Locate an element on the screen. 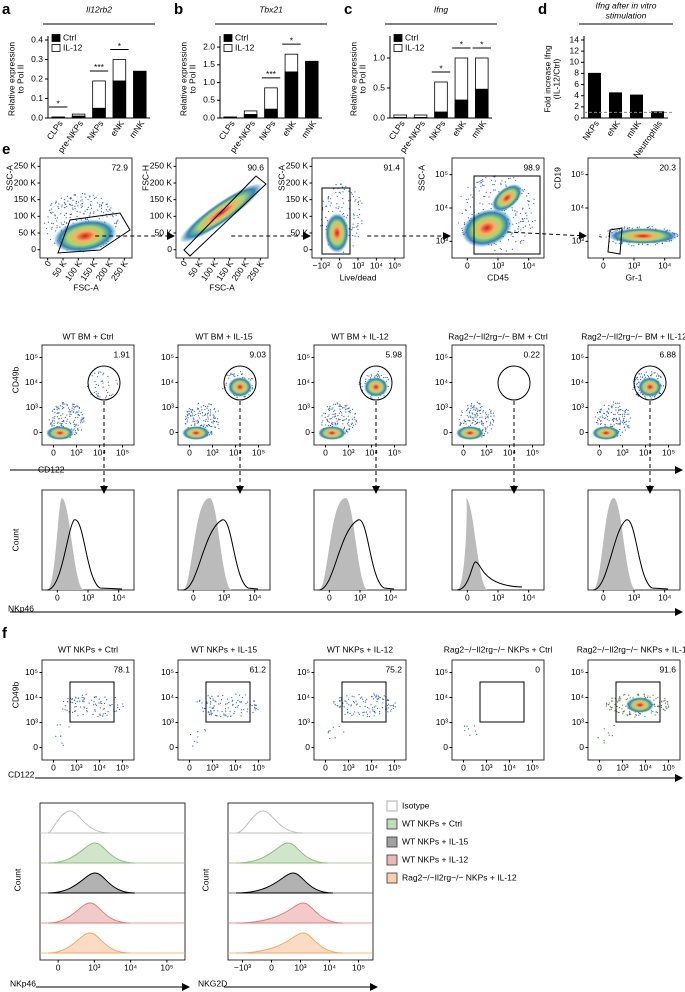 This screenshot has width=685, height=992. y-axis-label: CD19 is located at coordinates (557, 178).